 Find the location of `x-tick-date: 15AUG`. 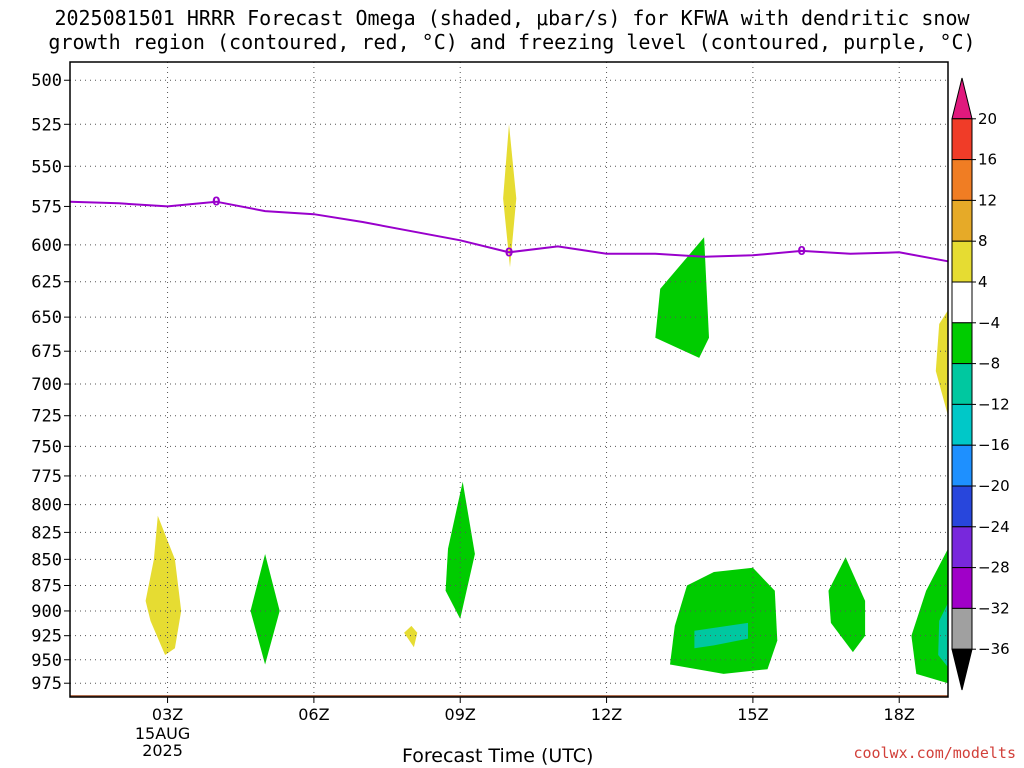

x-tick-date: 15AUG is located at coordinates (162, 733).